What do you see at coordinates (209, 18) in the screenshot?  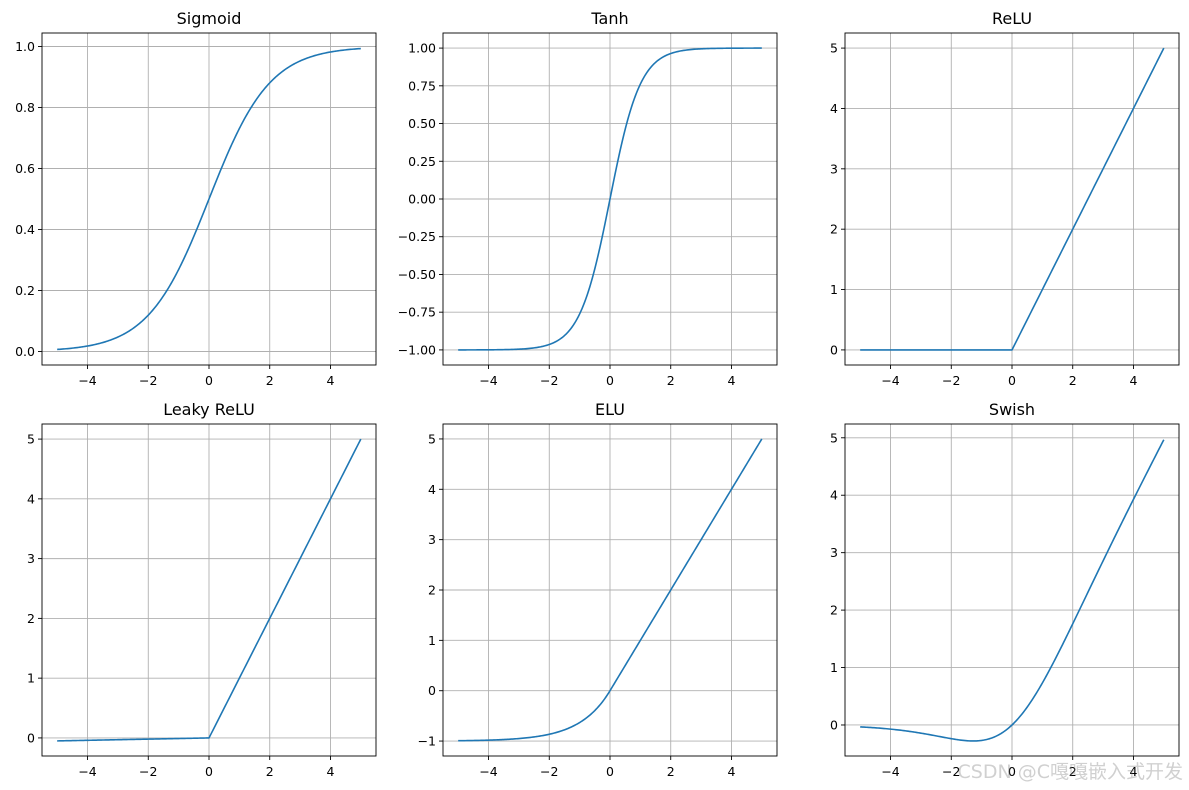 I see `chart-title: Sigmoid` at bounding box center [209, 18].